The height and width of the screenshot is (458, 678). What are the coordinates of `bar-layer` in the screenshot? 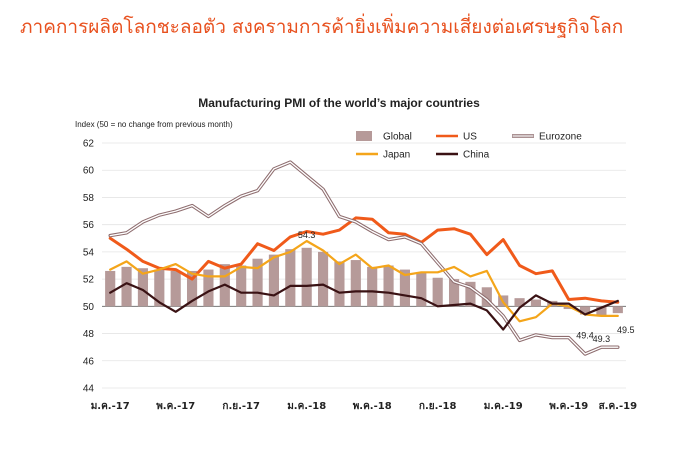 It's located at (364, 281).